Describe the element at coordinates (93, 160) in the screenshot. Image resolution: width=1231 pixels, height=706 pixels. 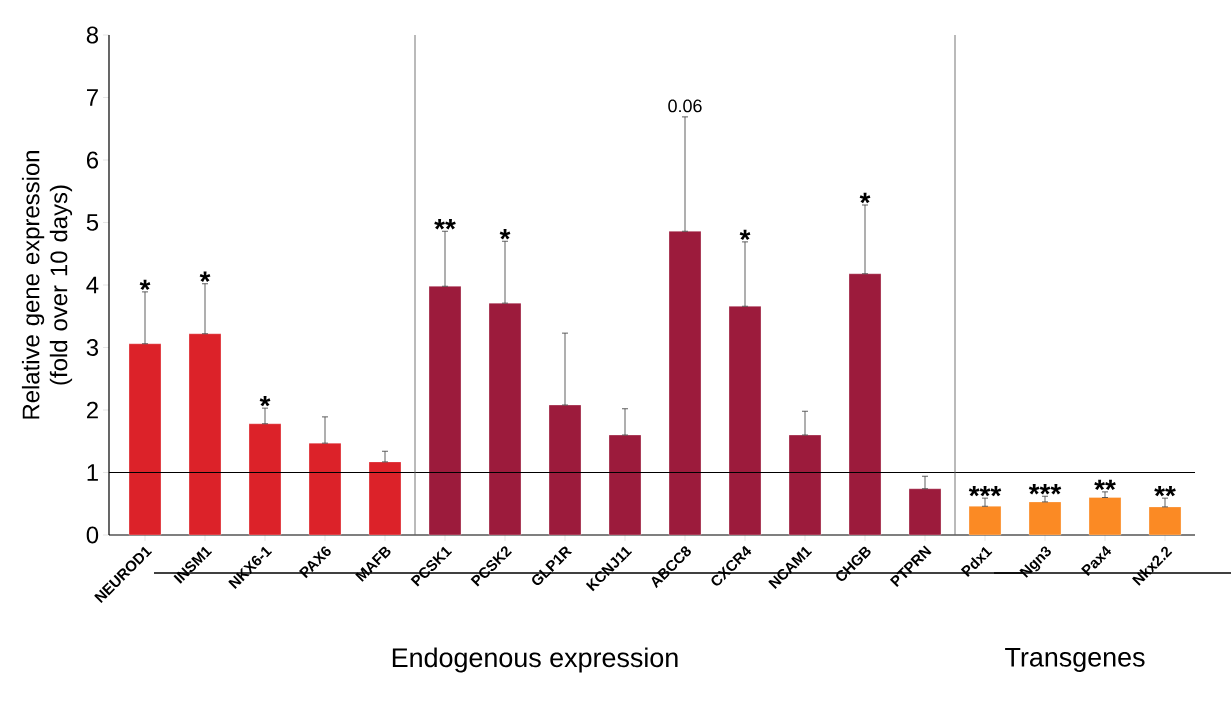
I see `y-tick-label: 6` at that location.